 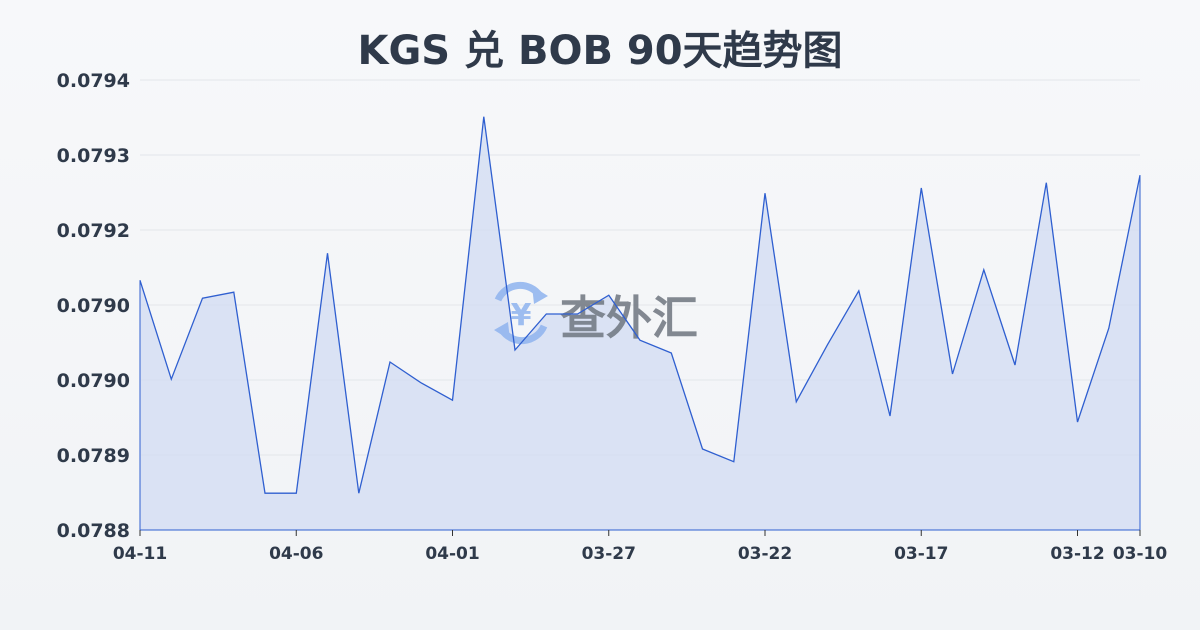 I want to click on y-tick-label: 0.0793, so click(x=93, y=156).